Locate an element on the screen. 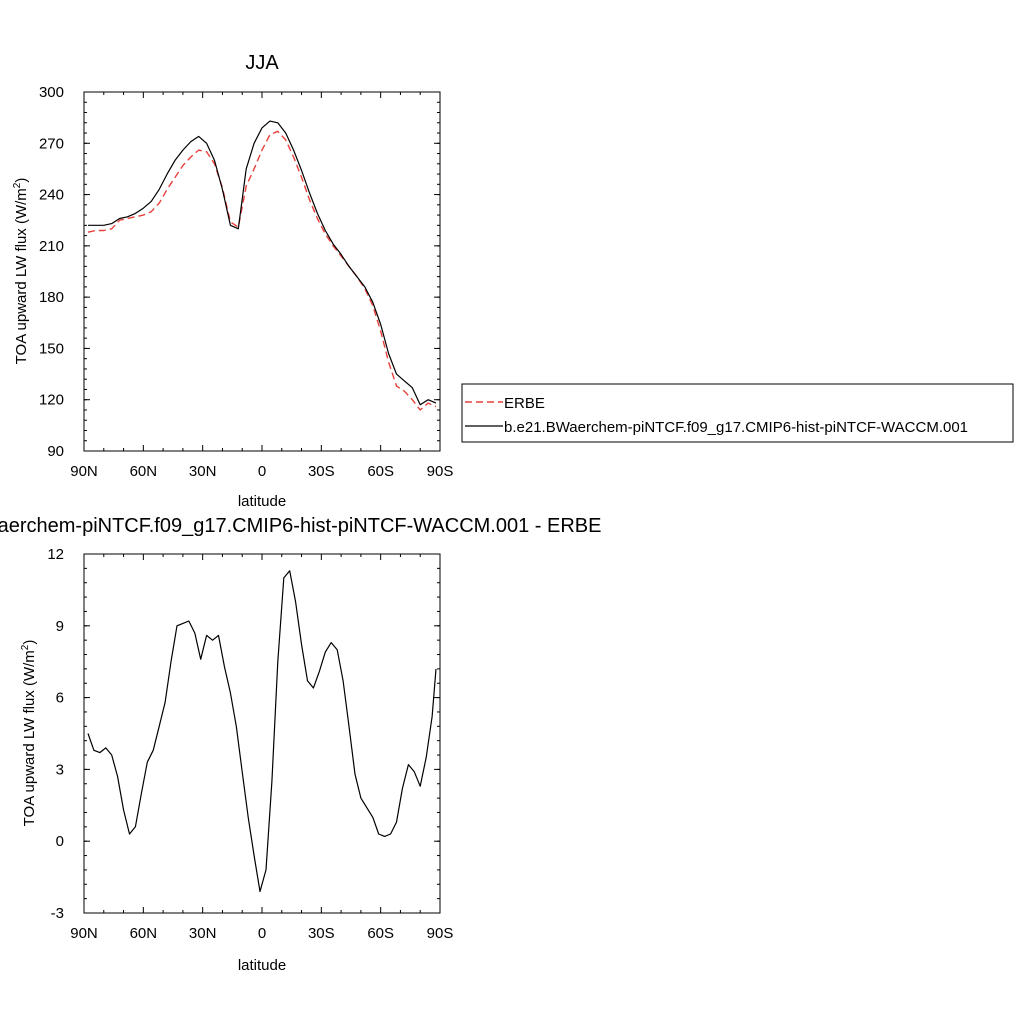 The width and height of the screenshot is (1024, 1024). top-x-axis-label: latitude is located at coordinates (262, 501).